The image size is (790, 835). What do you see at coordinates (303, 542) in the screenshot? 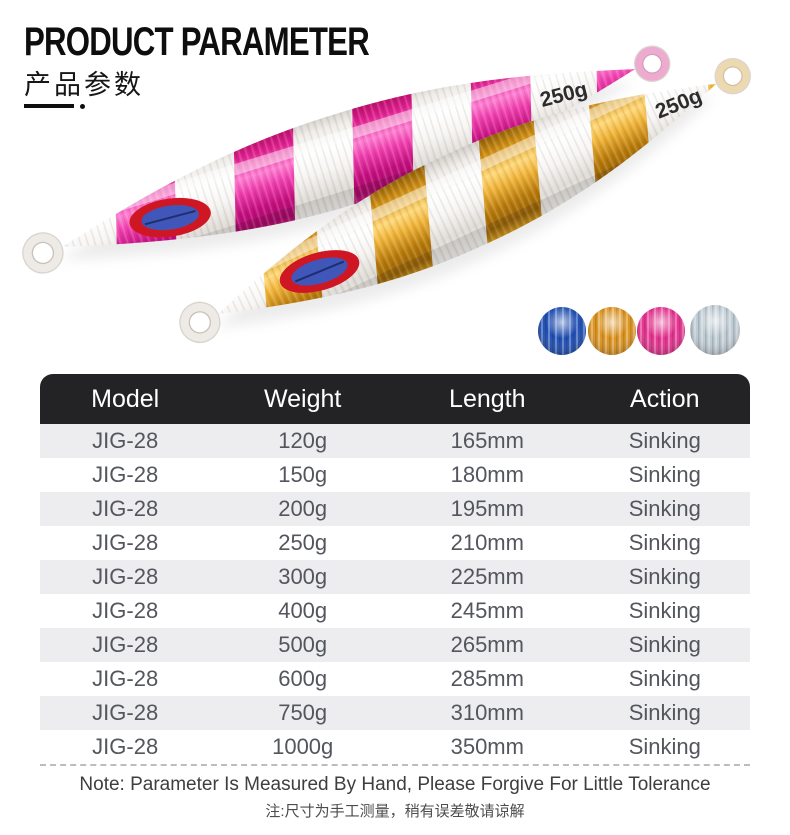
I see `cell-weight: 250g` at bounding box center [303, 542].